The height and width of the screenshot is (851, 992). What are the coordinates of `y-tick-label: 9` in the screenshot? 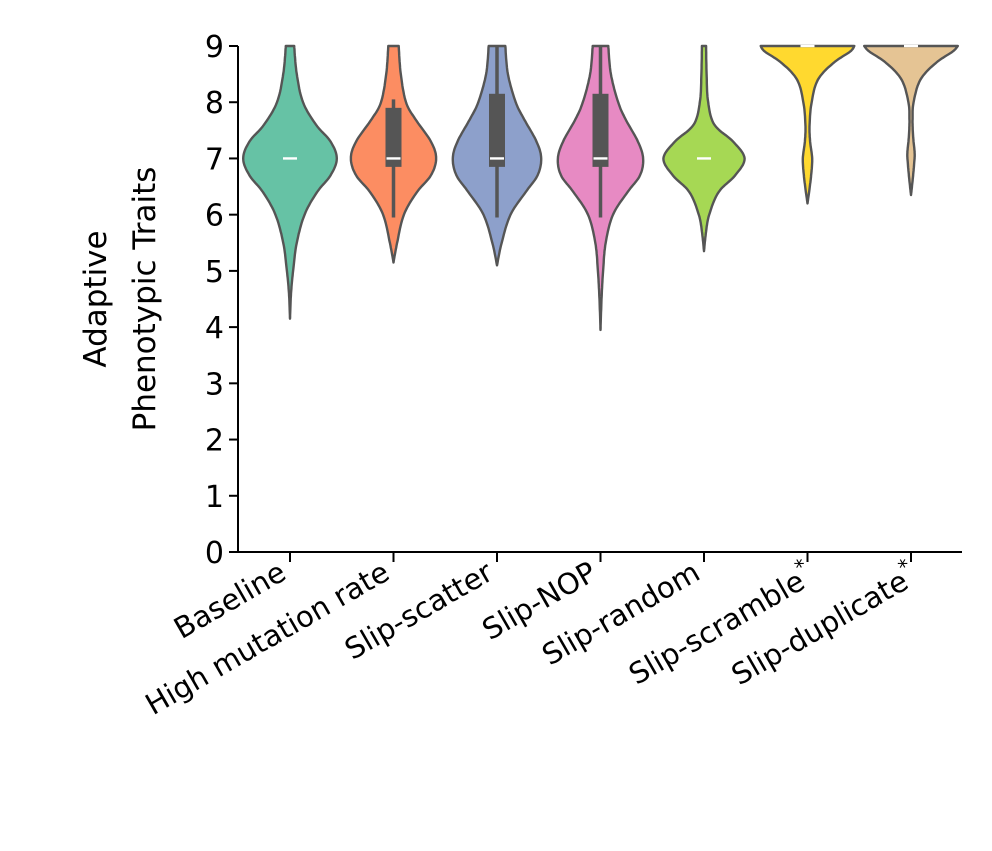 It's located at (214, 47).